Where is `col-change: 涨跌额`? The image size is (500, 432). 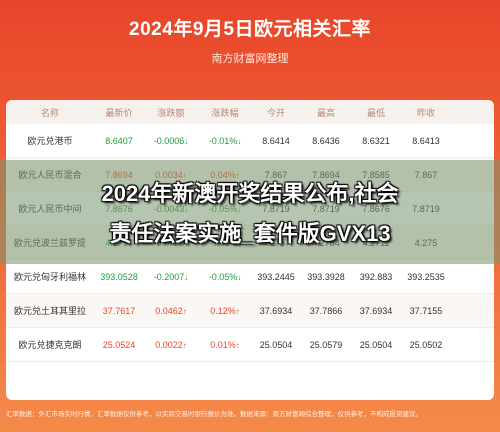
col-change: 涨跌额 is located at coordinates (171, 112).